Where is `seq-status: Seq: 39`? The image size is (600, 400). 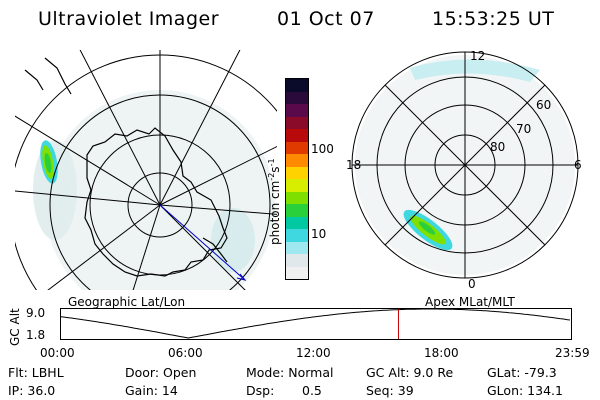 seq-status: Seq: 39 is located at coordinates (390, 390).